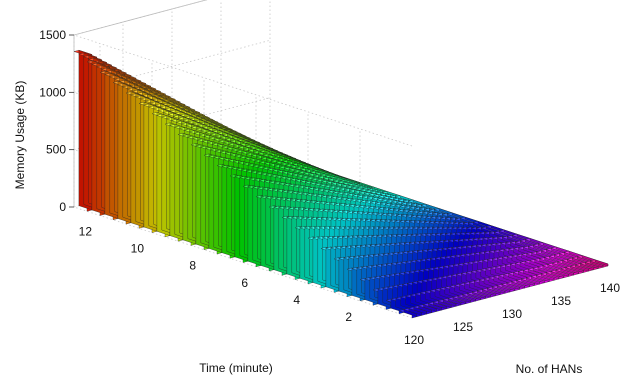 The width and height of the screenshot is (635, 384). I want to click on y-tick-label: 8, so click(192, 266).